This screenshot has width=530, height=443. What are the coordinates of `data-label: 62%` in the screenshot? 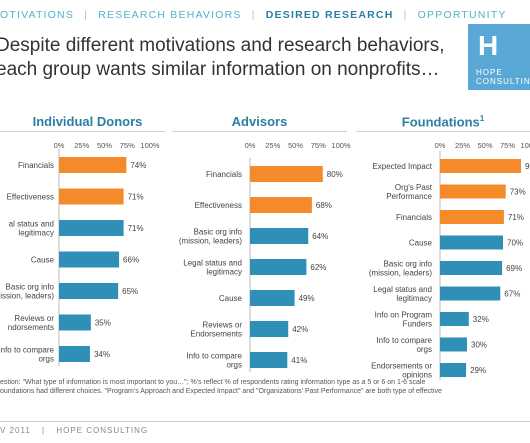 It's located at (318, 267).